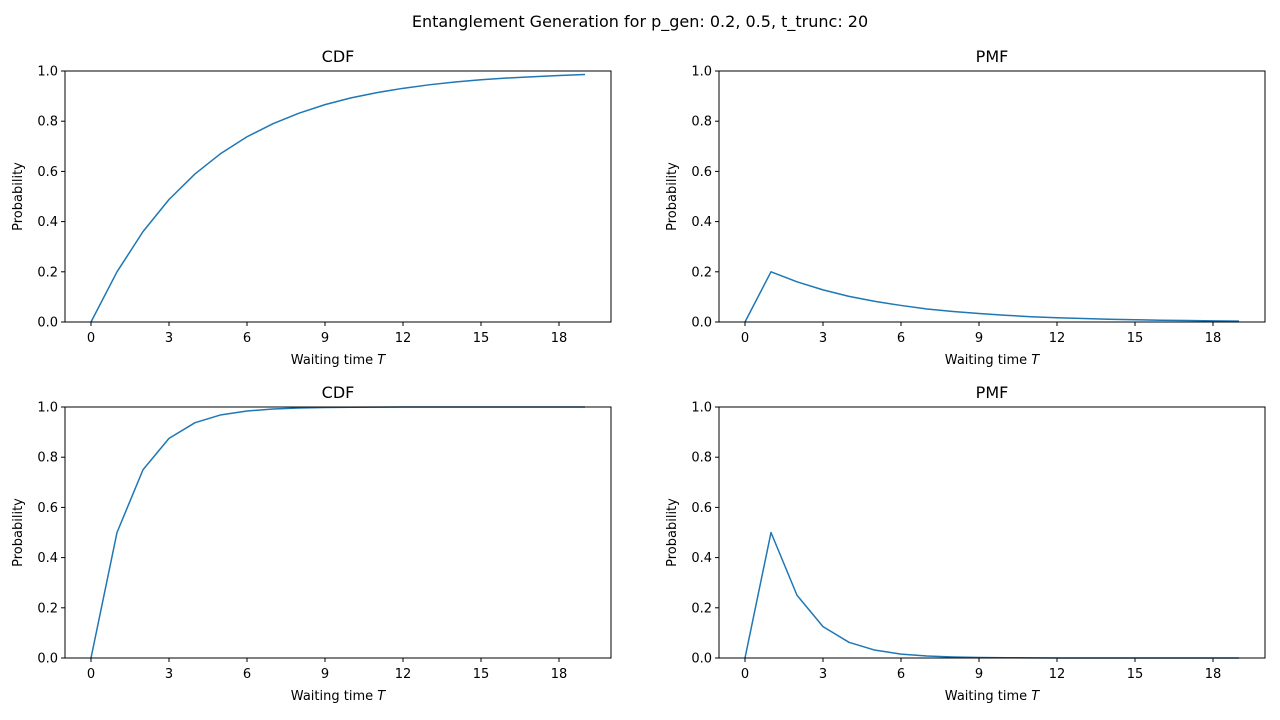  Describe the element at coordinates (701, 659) in the screenshot. I see `y-tick-label: 0.0` at that location.